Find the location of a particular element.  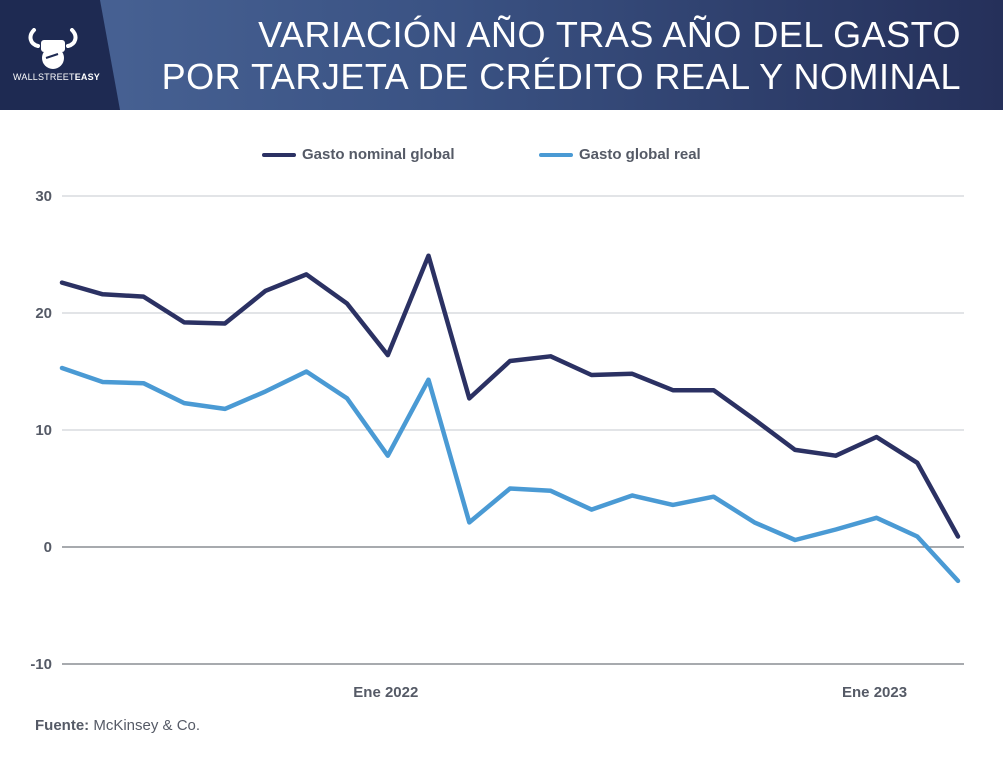

y-tick-label: 20 is located at coordinates (43, 313).